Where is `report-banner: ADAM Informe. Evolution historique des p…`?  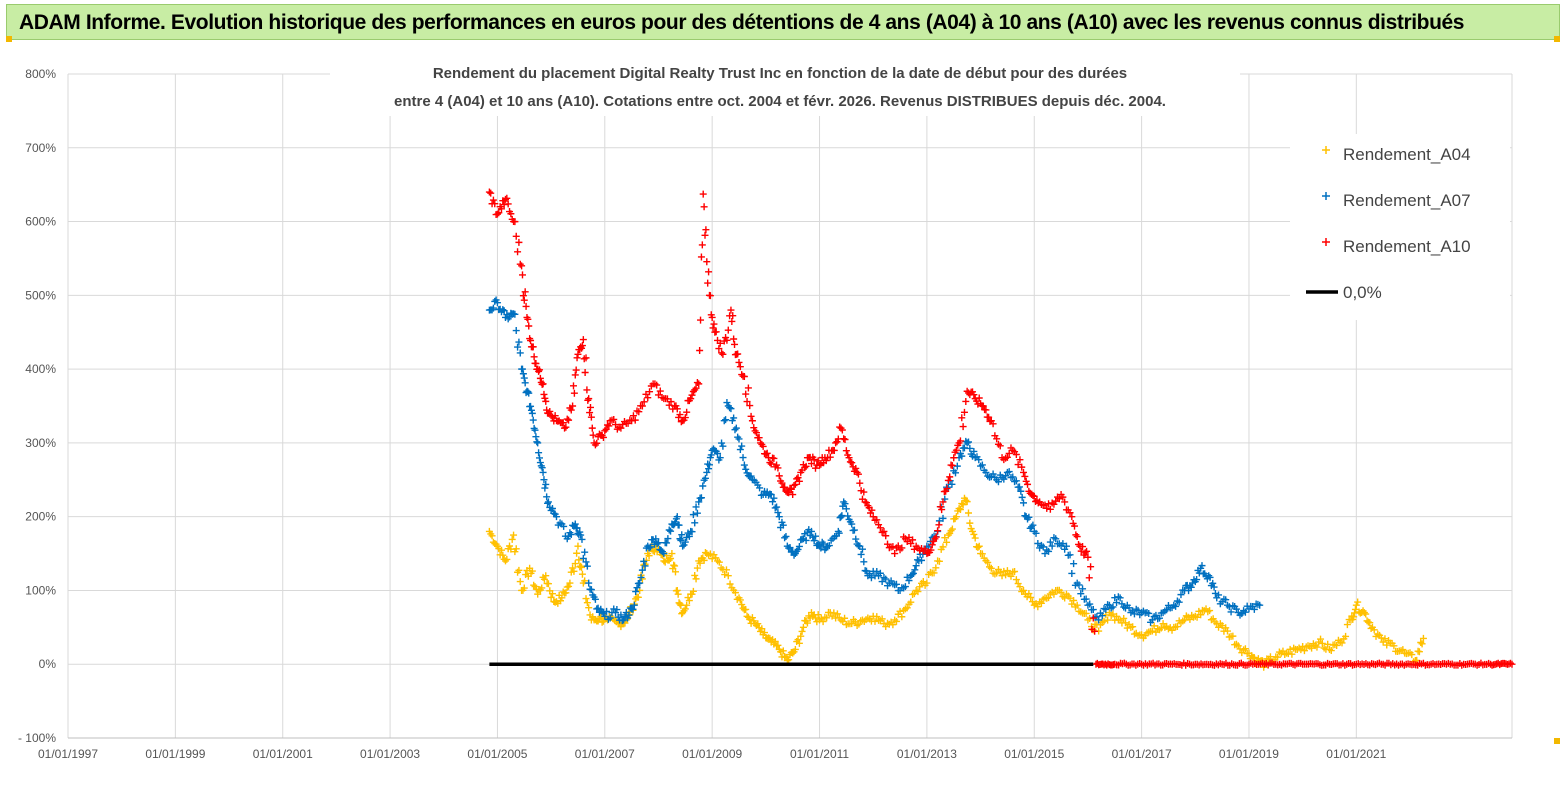
report-banner: ADAM Informe. Evolution historique des p… is located at coordinates (783, 22).